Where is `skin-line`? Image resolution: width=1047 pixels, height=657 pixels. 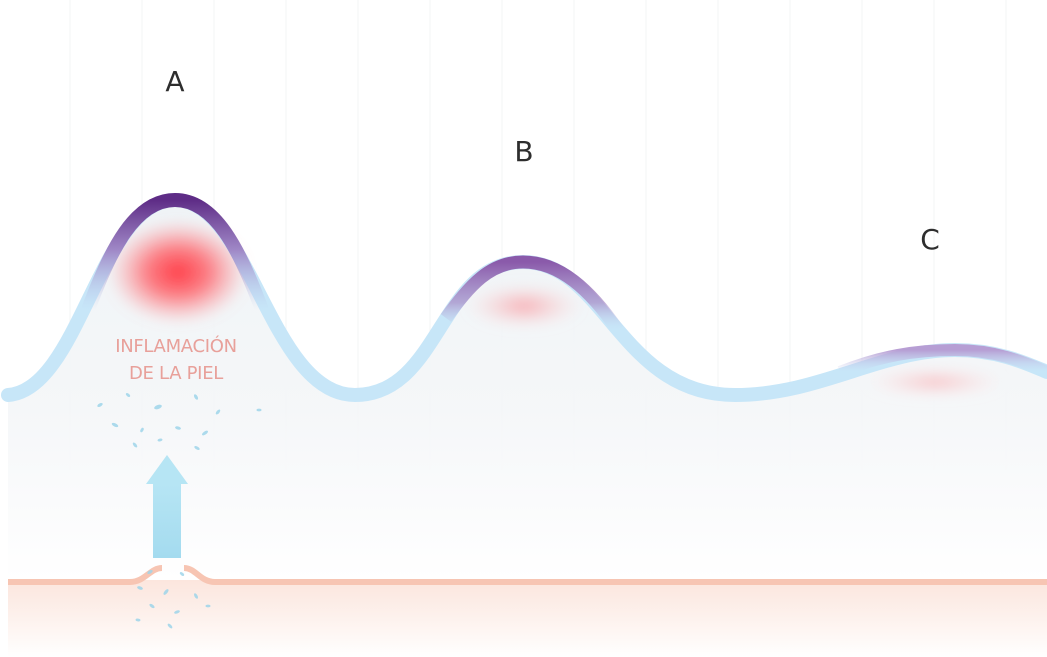
skin-line is located at coordinates (527, 575).